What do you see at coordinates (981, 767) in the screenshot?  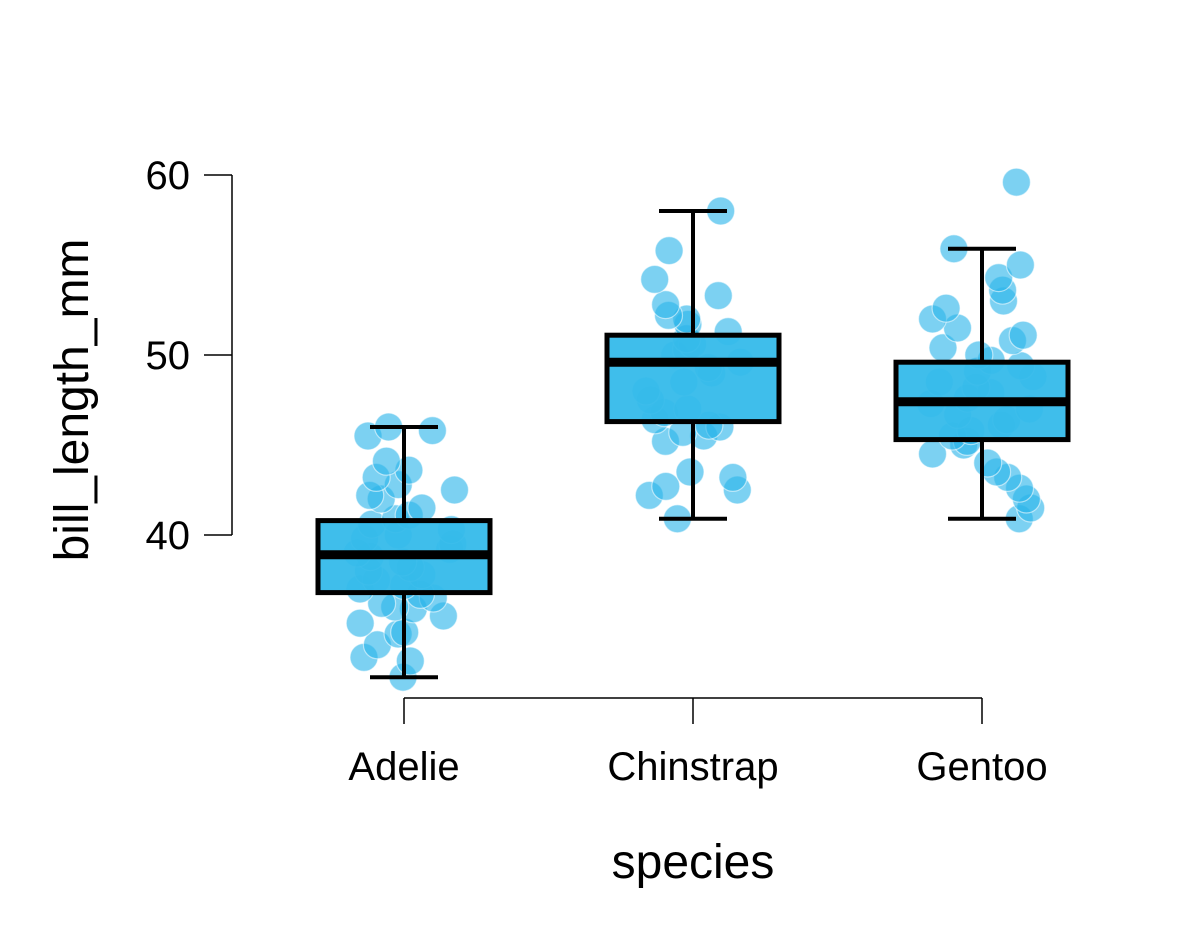 I see `x-tick-label: Gentoo` at bounding box center [981, 767].